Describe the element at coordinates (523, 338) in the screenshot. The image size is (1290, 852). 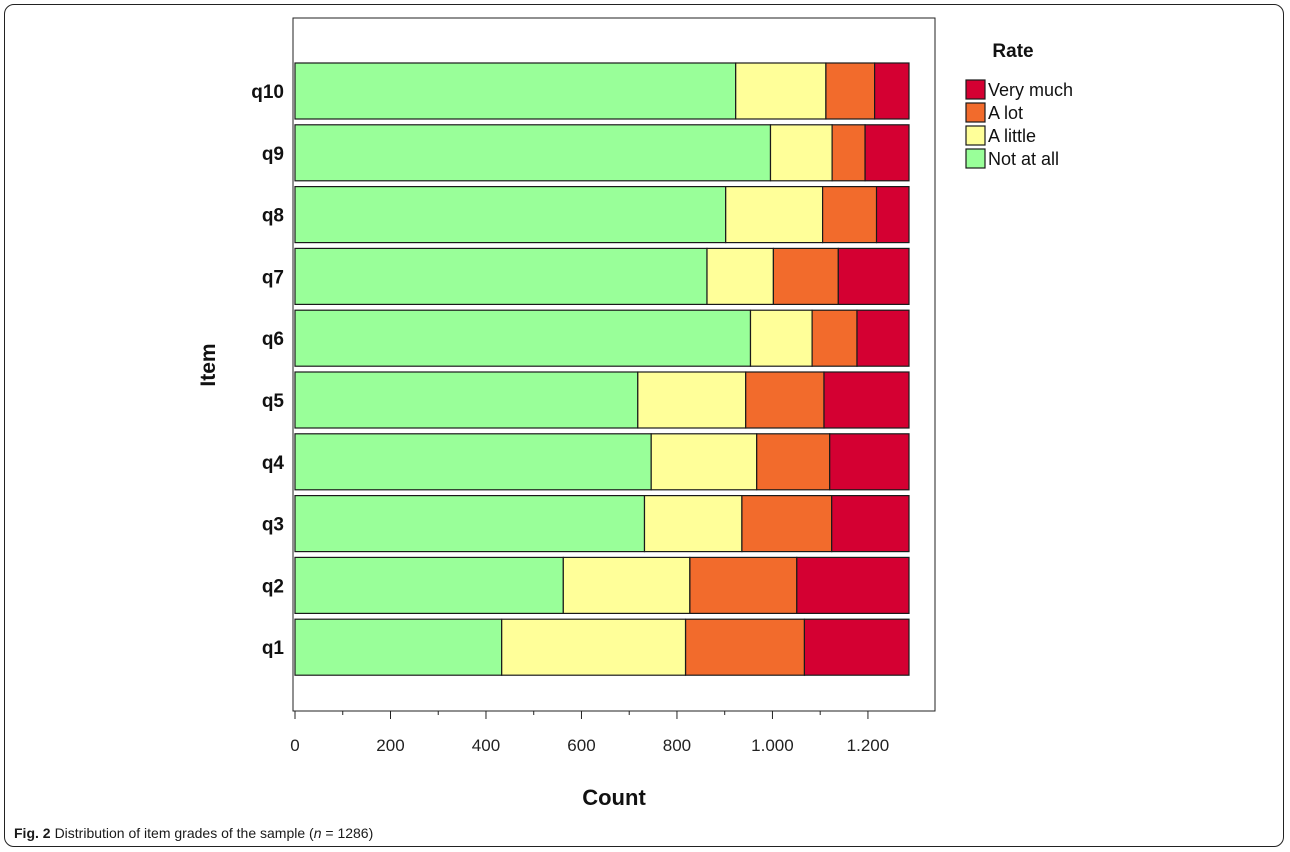
I see `bar-q6-not-at-all` at that location.